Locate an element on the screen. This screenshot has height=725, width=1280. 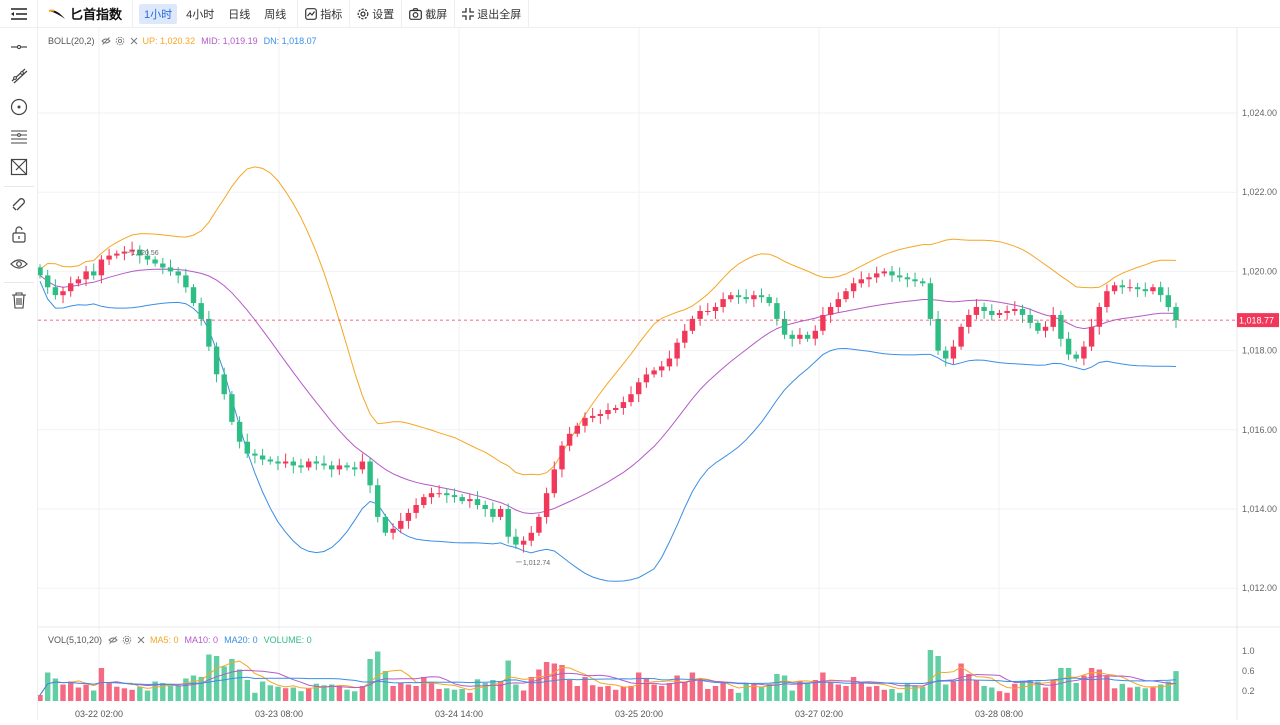
fib-lines-icon is located at coordinates (19, 137).